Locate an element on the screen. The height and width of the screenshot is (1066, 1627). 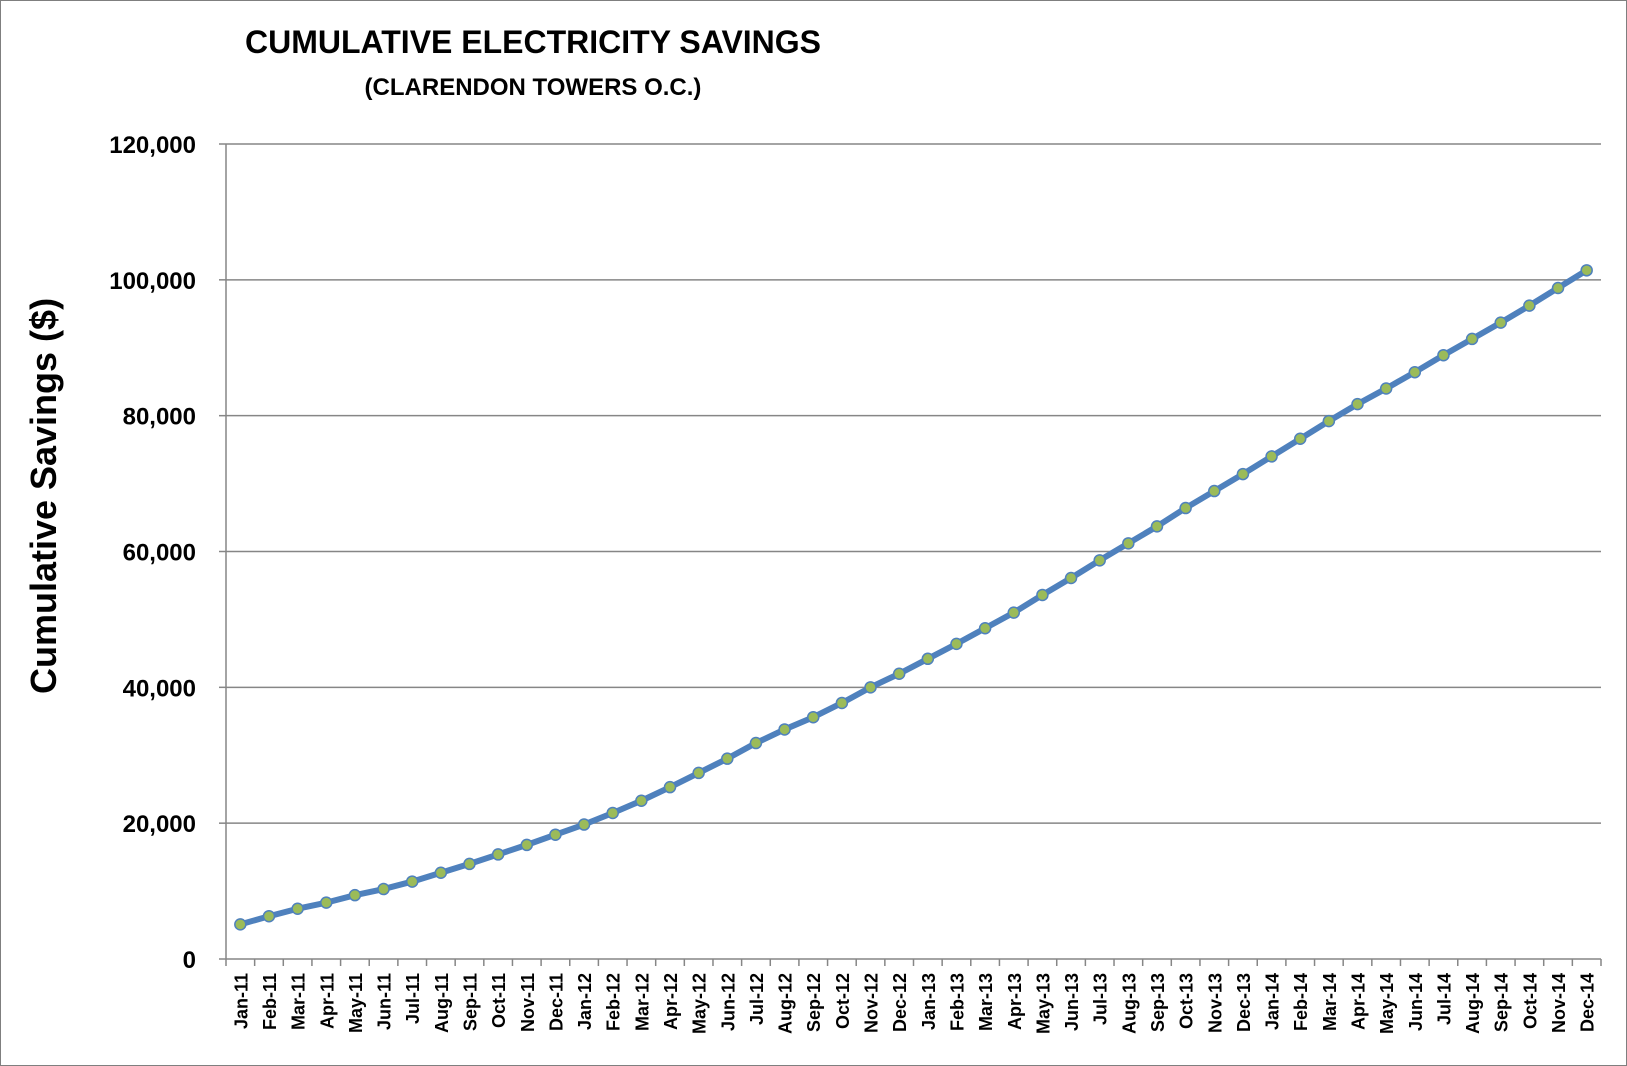
y-tick-label: 40,000 is located at coordinates (159, 688).